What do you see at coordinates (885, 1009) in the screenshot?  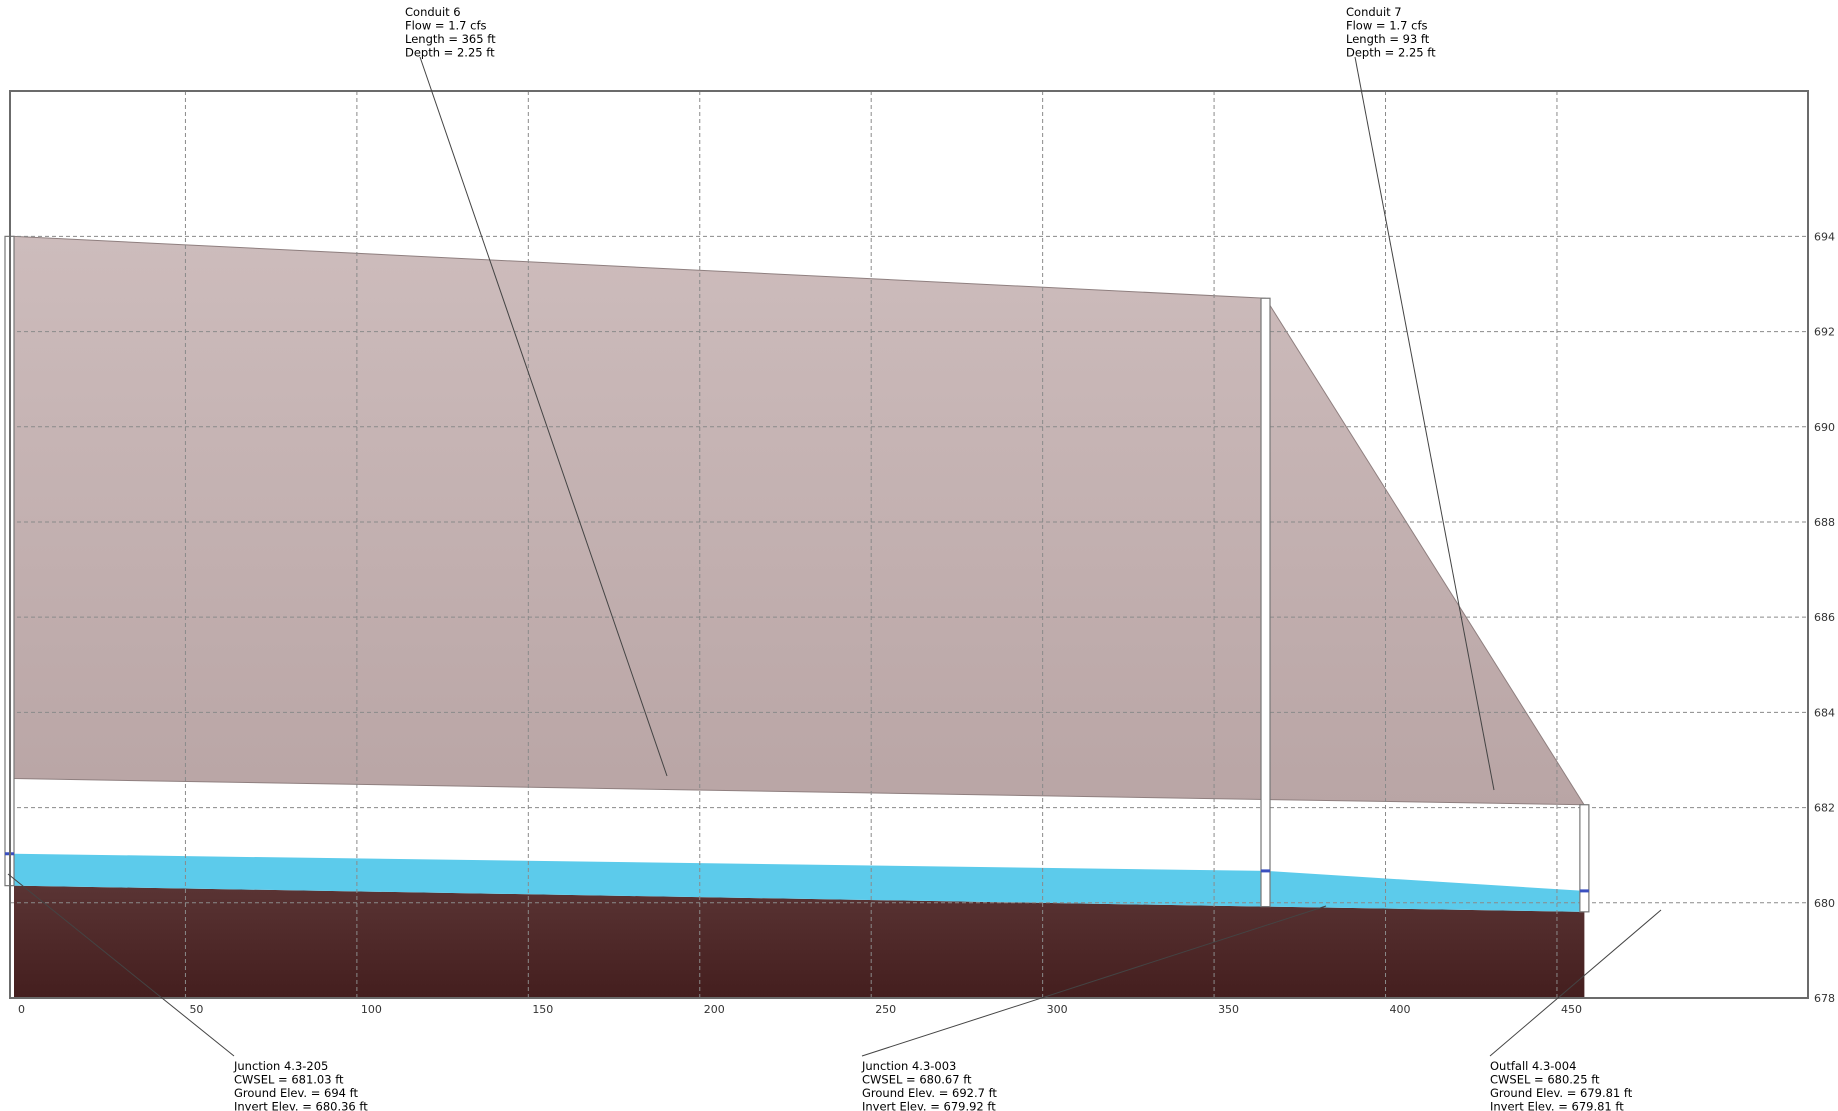 I see `x-tick-label: 250` at bounding box center [885, 1009].